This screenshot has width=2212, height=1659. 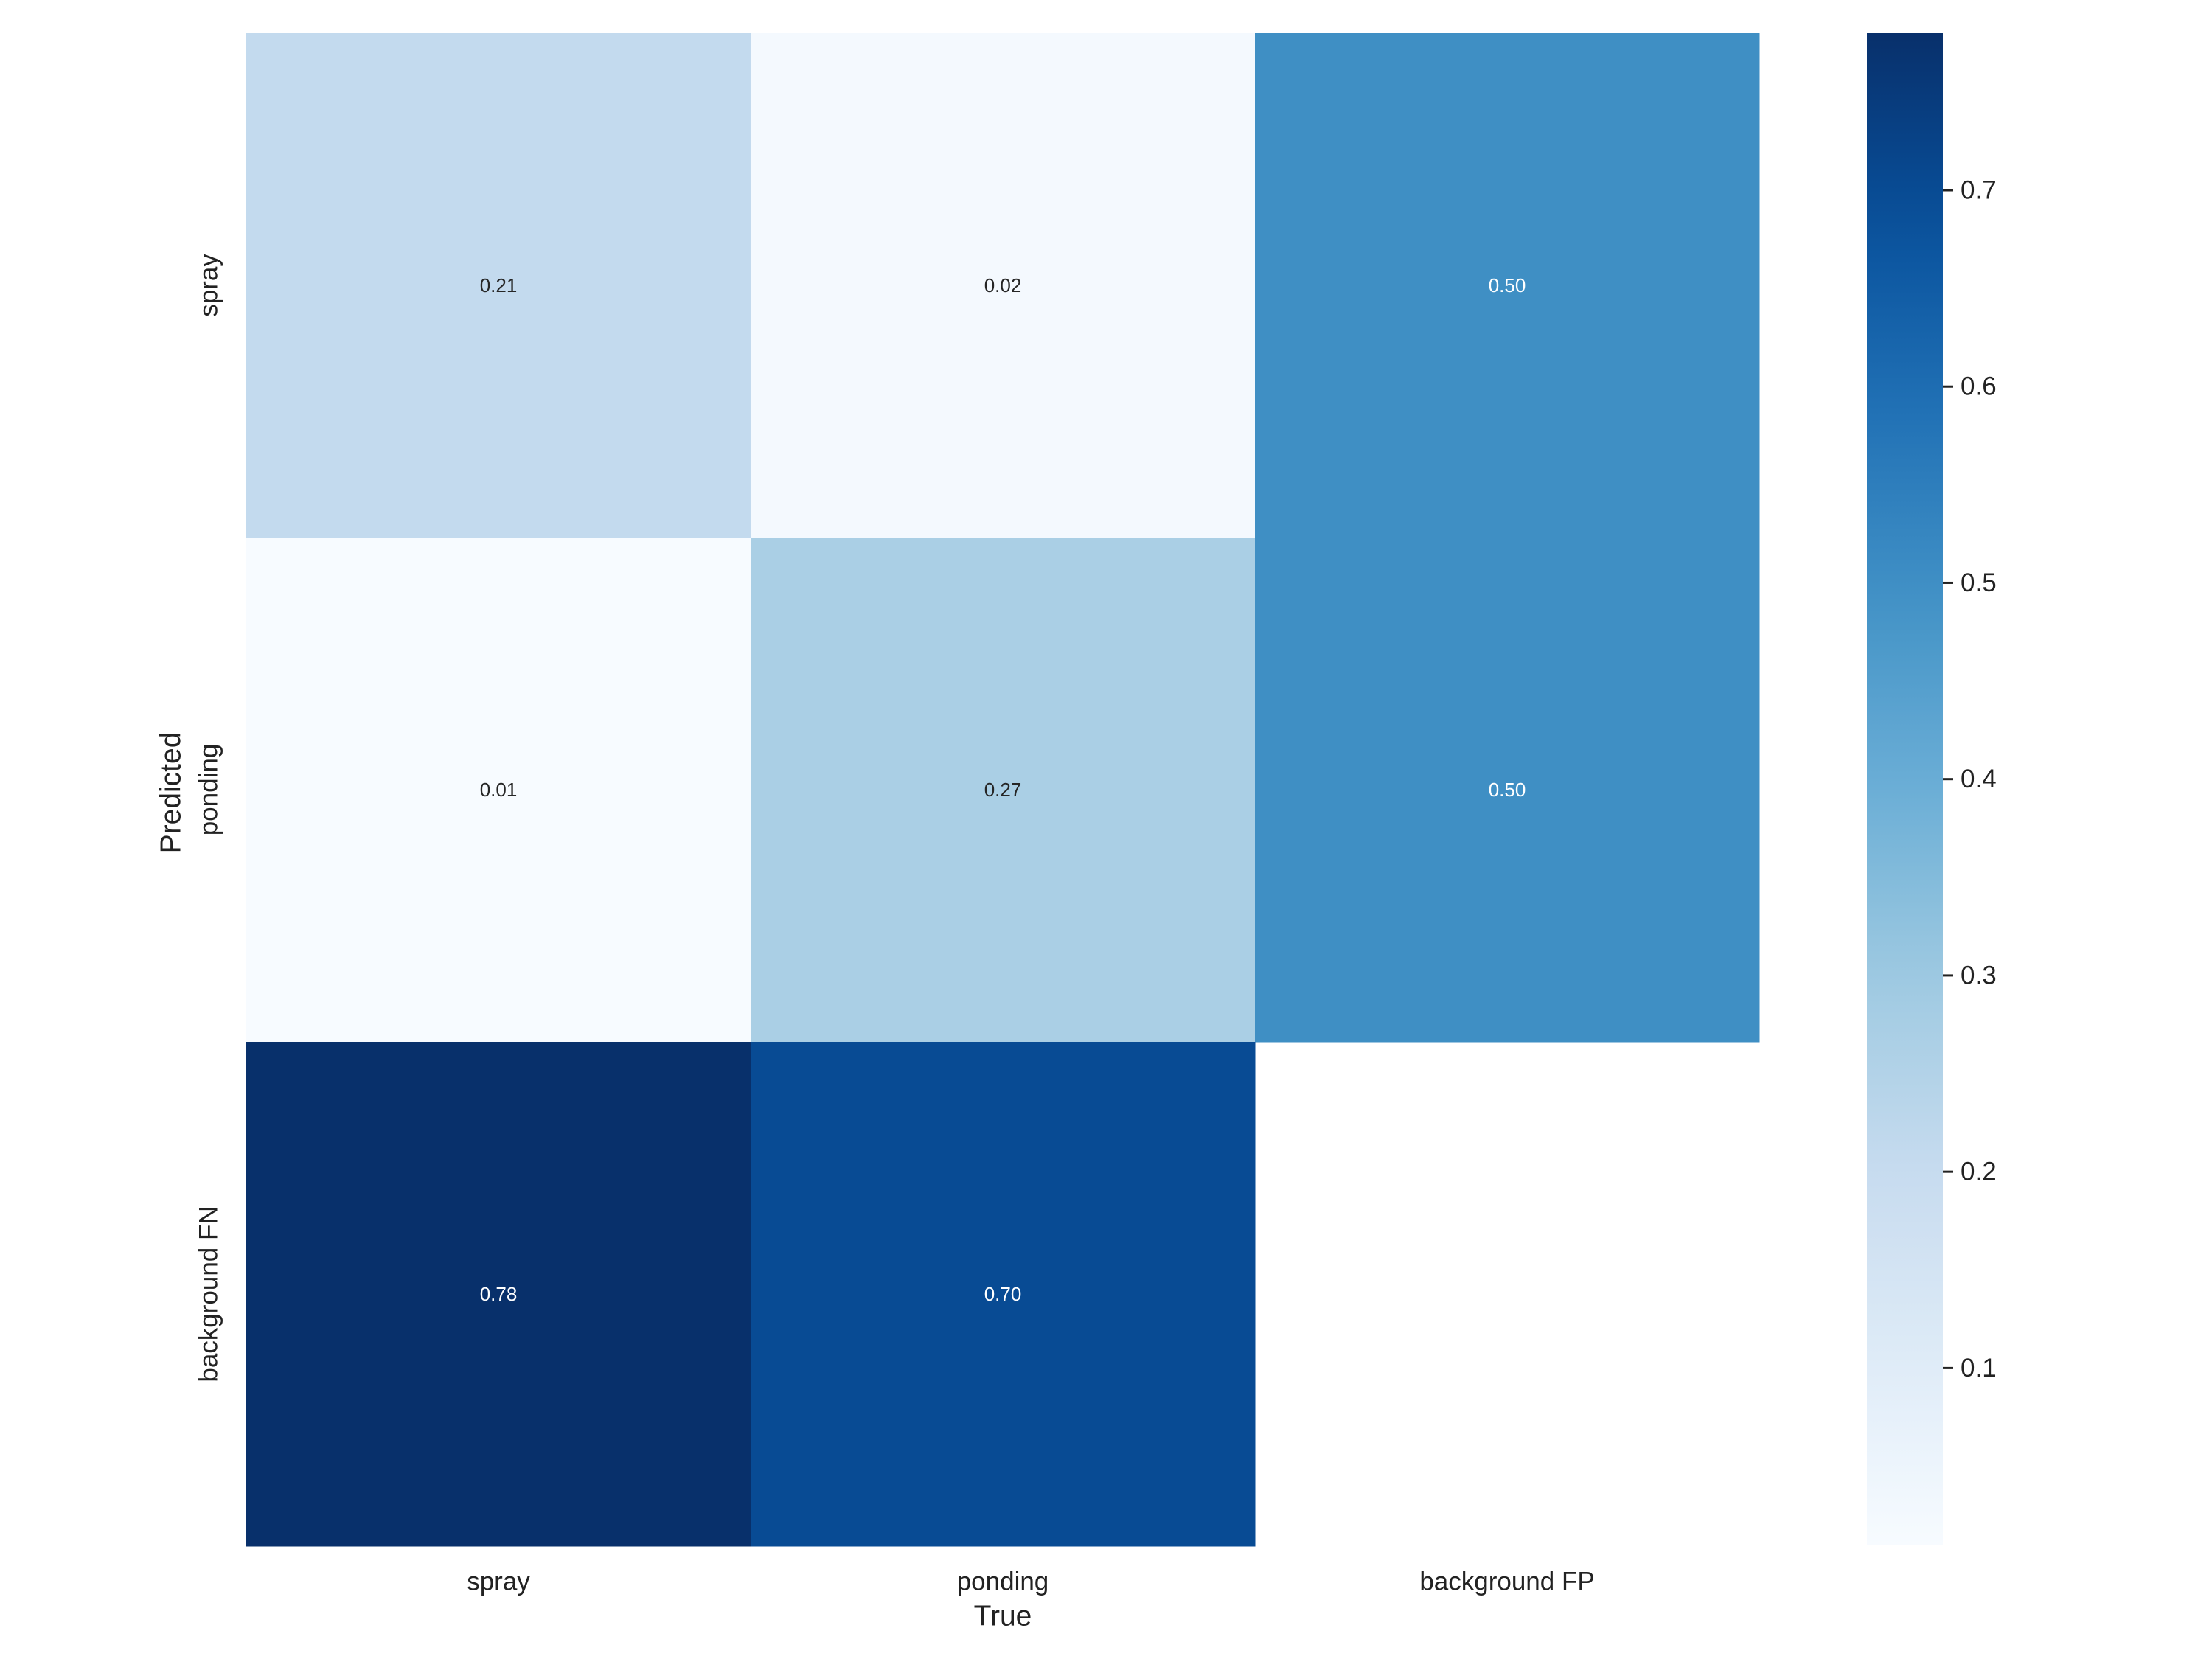 I want to click on colorbar-ticks: 0.1 0.2 0.3 0.4 0.5 0.6 0.7, so click(x=1970, y=778).